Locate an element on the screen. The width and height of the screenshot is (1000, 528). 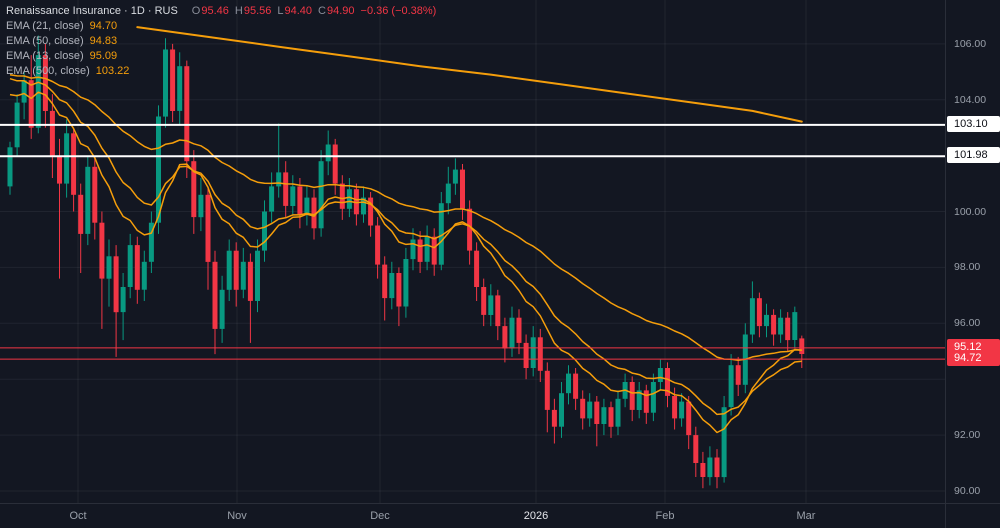
alert-price-label: 94.72 is located at coordinates (973, 358).